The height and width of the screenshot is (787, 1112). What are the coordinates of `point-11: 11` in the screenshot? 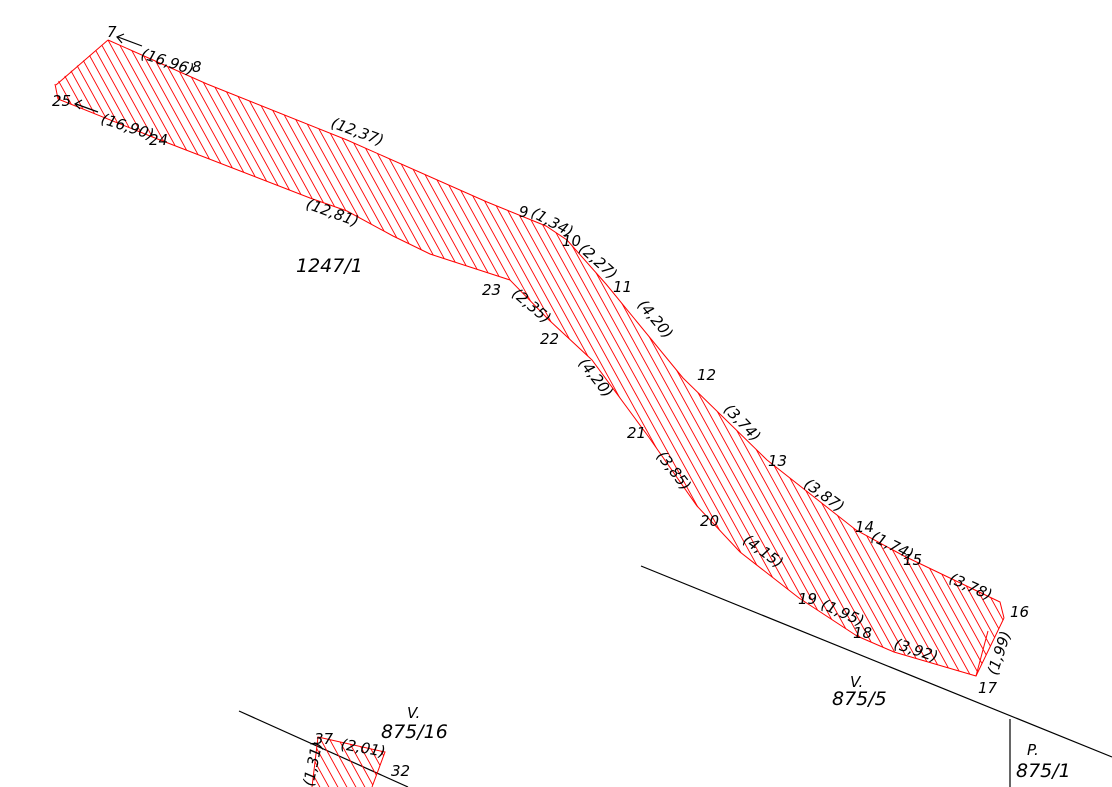 It's located at (622, 287).